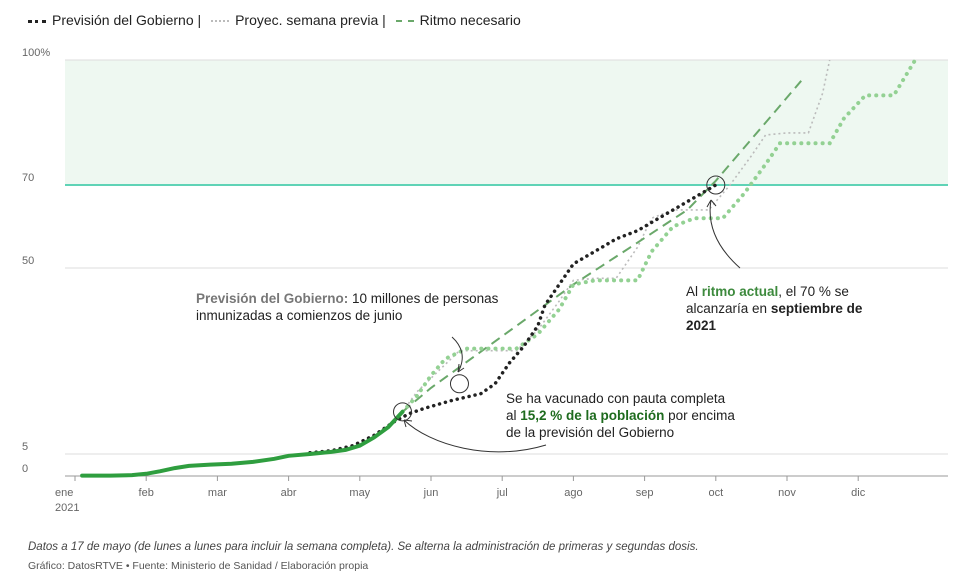 The image size is (966, 583). What do you see at coordinates (28, 261) in the screenshot?
I see `y-tick-label: 50` at bounding box center [28, 261].